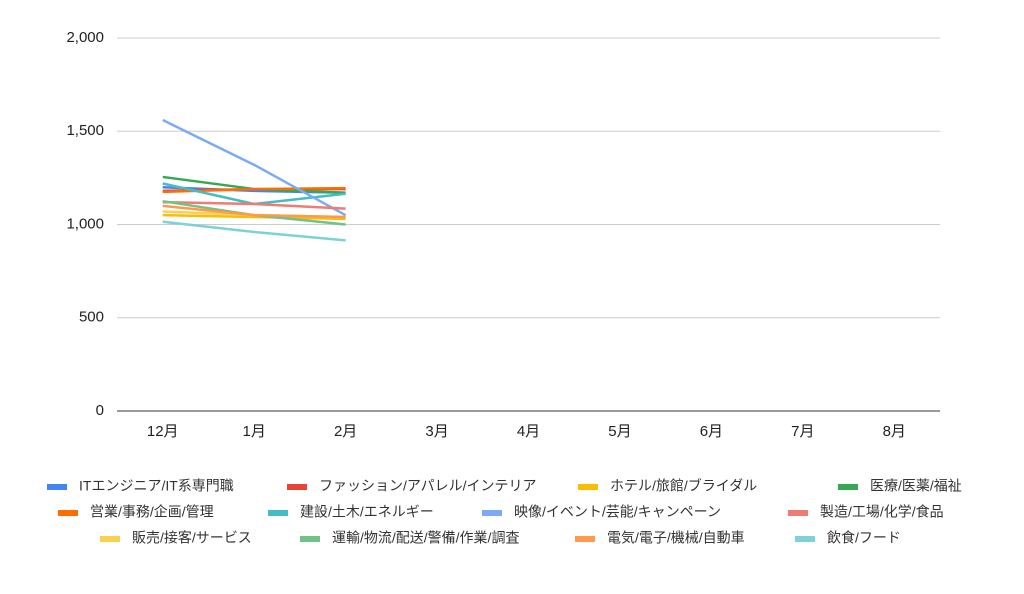 This screenshot has width=1024, height=594. I want to click on y-tick-label: 1,000, so click(85, 223).